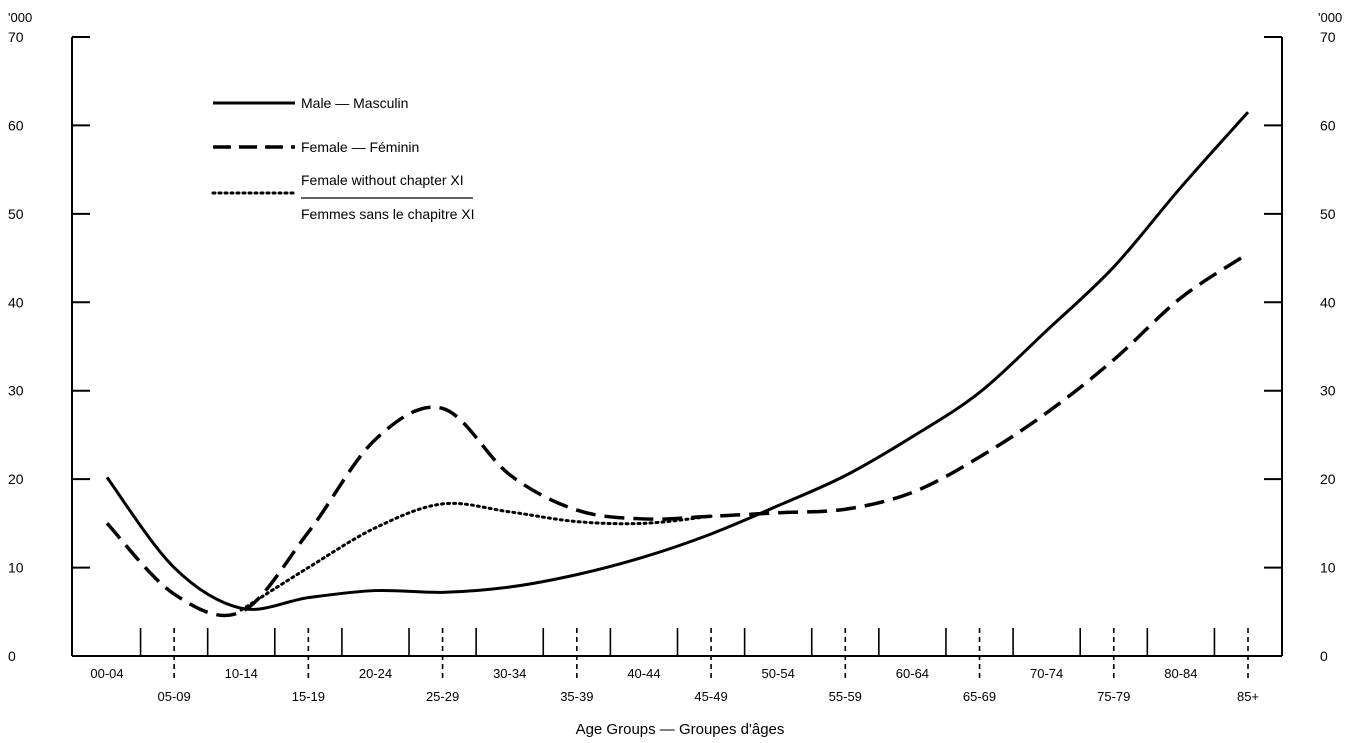 Image resolution: width=1364 pixels, height=743 pixels. Describe the element at coordinates (1328, 391) in the screenshot. I see `y-tick-label-right: 30` at that location.